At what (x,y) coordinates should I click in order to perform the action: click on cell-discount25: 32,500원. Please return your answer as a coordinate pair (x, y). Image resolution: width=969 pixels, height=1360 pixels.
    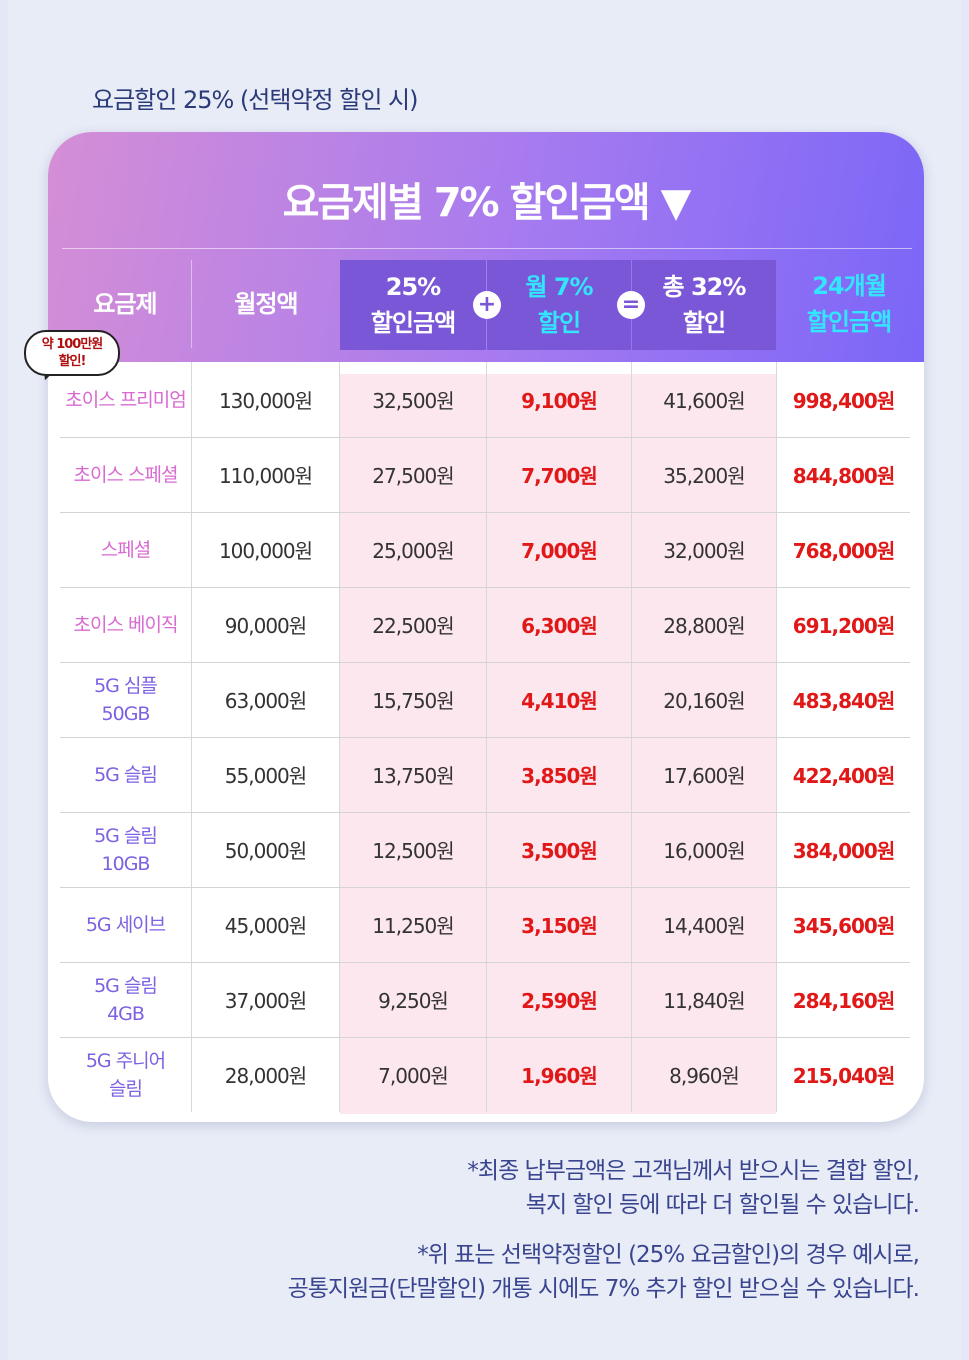
    Looking at the image, I should click on (413, 401).